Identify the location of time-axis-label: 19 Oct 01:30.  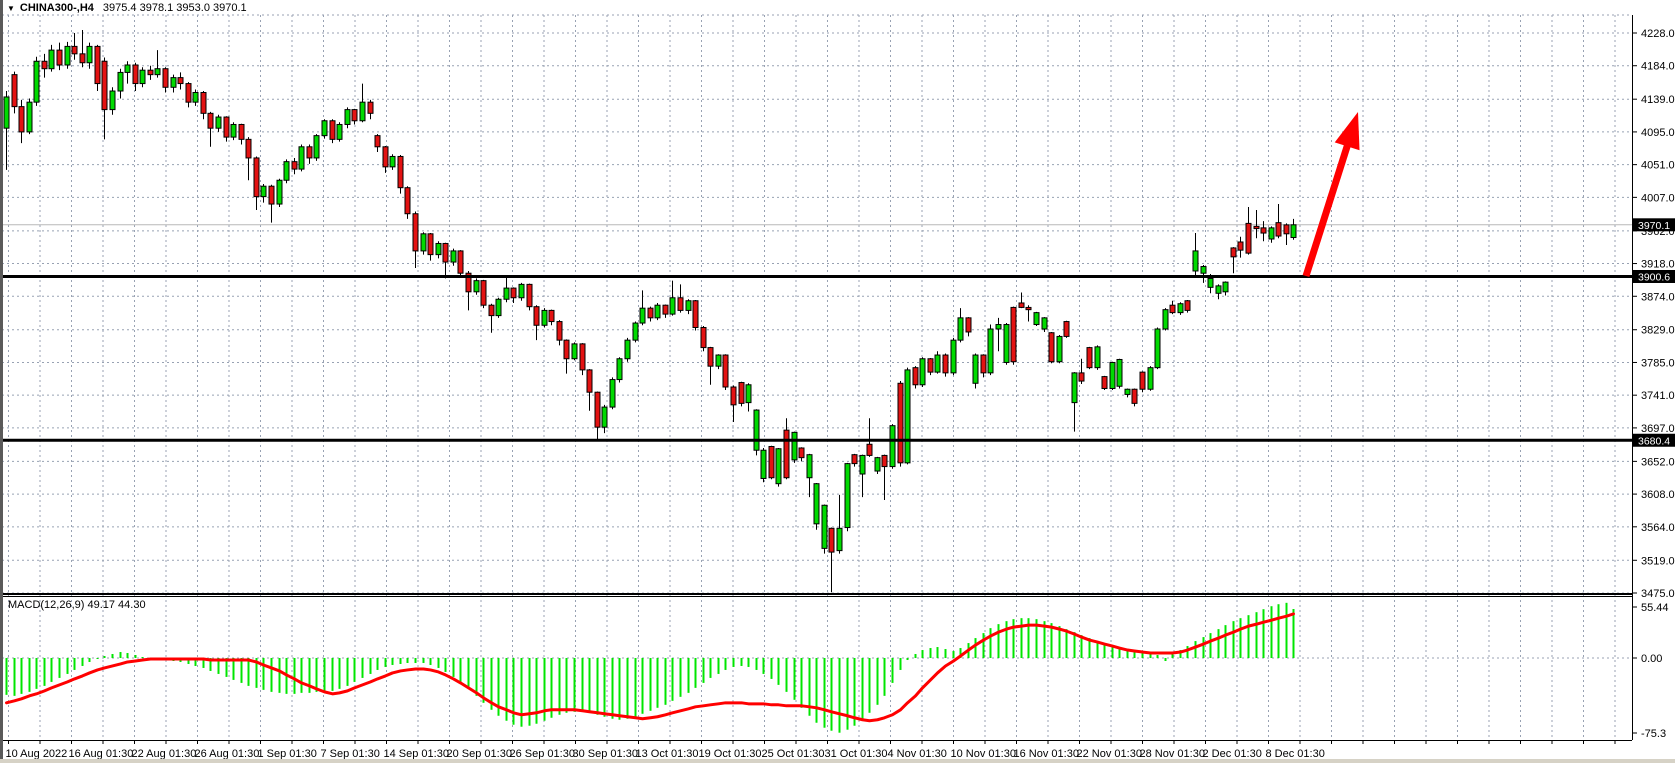
(730, 754).